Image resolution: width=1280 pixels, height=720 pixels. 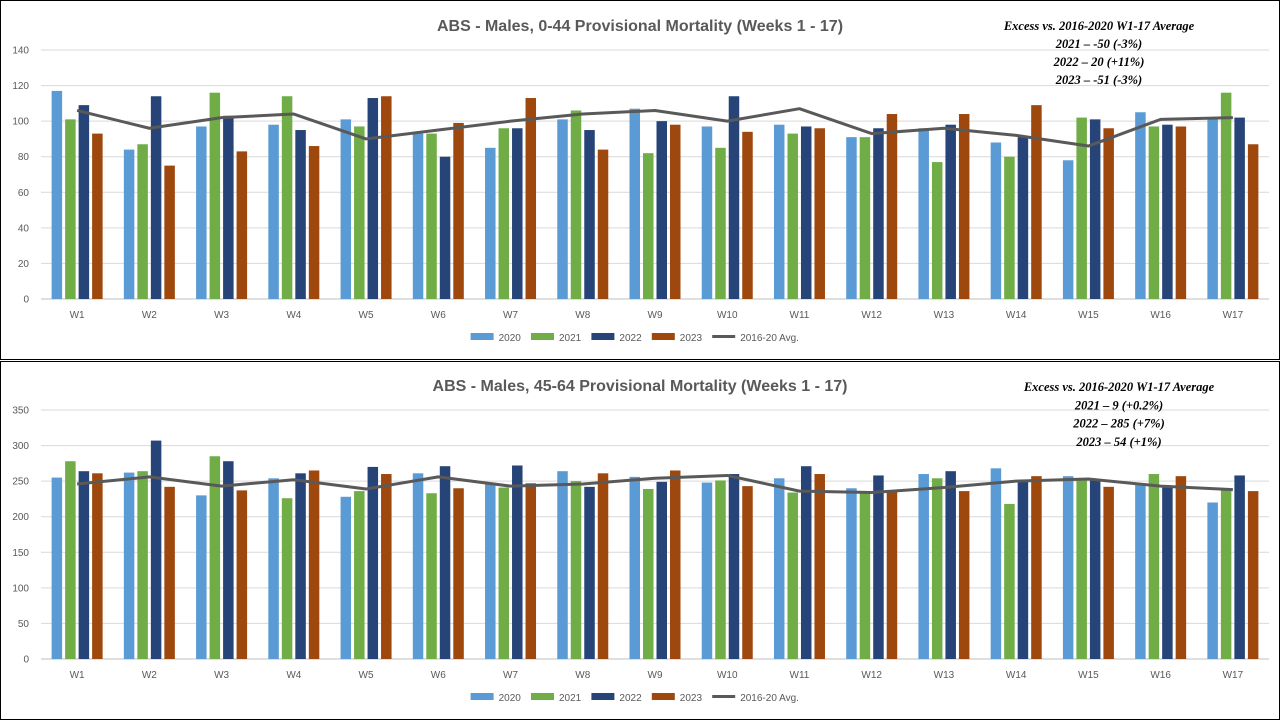 I want to click on y-tick-label: 140, so click(x=20, y=51).